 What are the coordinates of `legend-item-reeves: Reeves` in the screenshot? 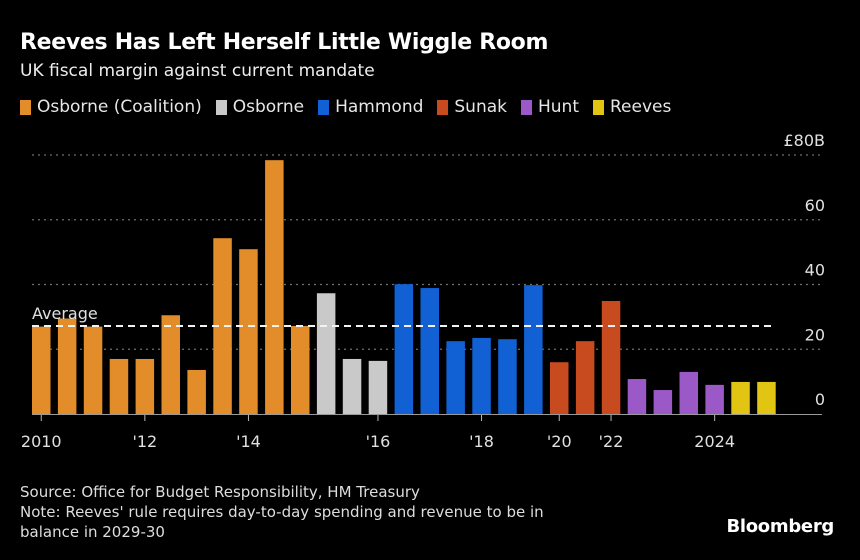 It's located at (632, 107).